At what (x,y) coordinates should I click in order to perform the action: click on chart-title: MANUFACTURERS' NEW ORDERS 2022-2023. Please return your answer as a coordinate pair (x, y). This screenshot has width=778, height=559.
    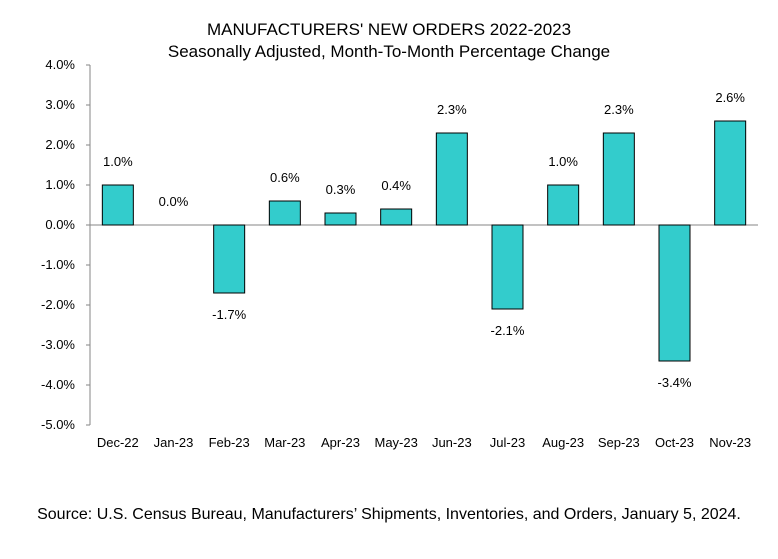
    Looking at the image, I should click on (389, 29).